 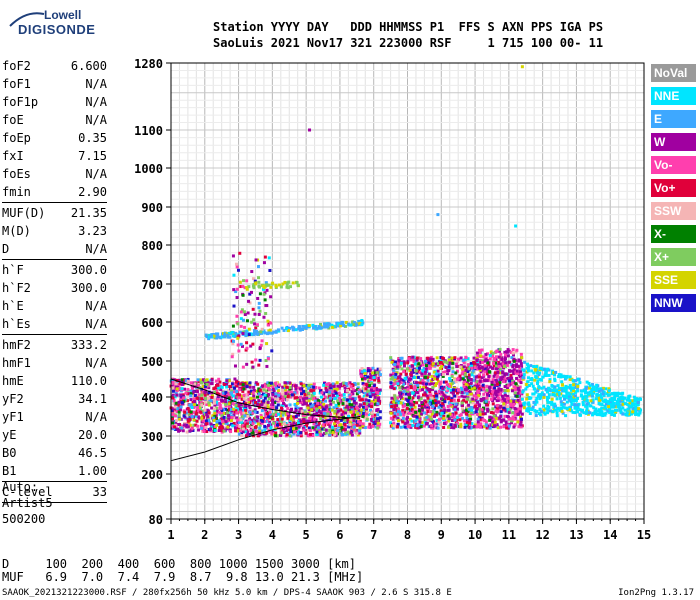 I want to click on param-name: foEp, so click(x=16, y=138).